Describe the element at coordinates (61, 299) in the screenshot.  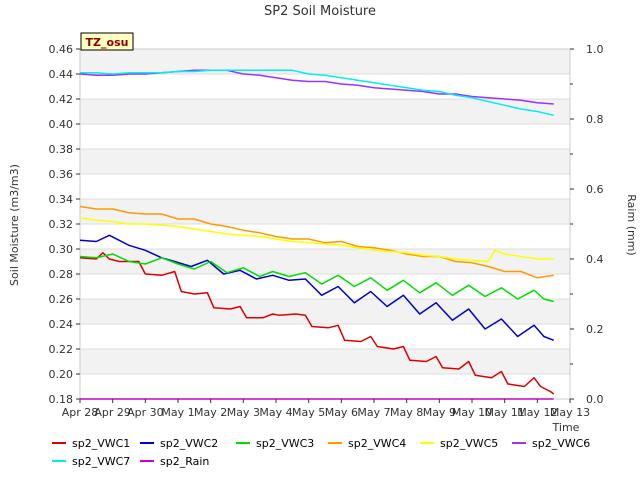
I see `y-tick-label: 0.26` at that location.